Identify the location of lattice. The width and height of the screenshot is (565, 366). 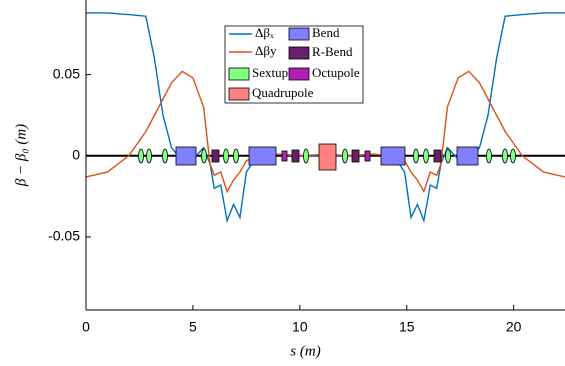
(327, 157).